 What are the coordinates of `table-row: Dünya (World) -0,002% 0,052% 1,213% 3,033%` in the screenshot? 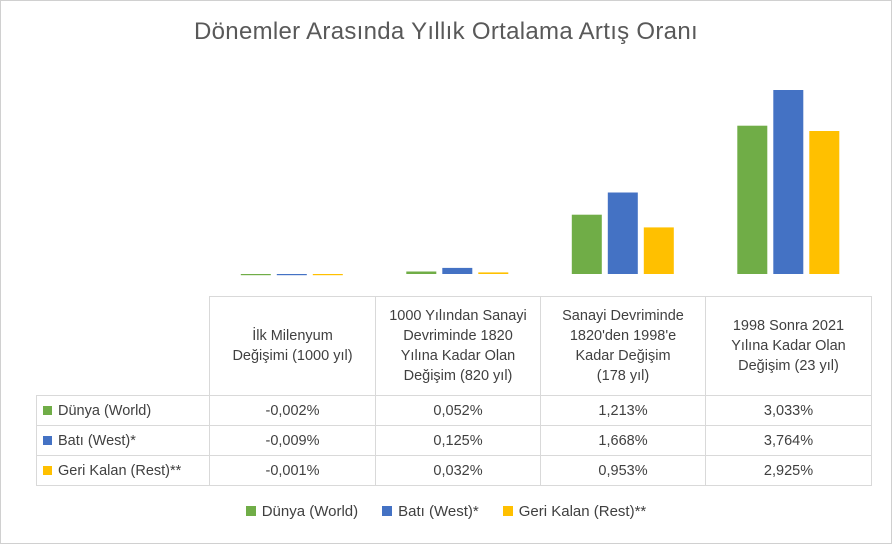 It's located at (454, 410).